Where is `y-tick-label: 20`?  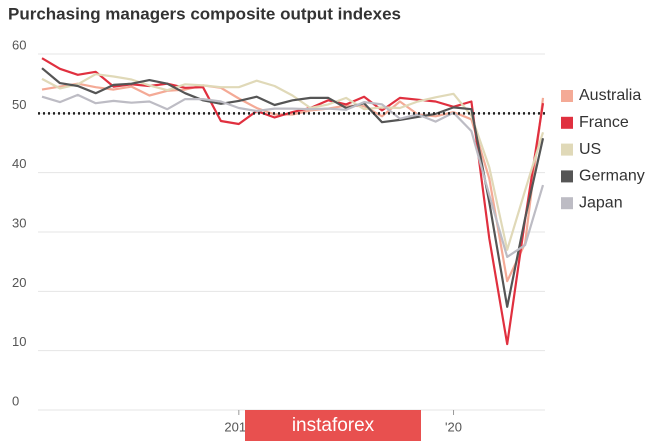
y-tick-label: 20 is located at coordinates (19, 282).